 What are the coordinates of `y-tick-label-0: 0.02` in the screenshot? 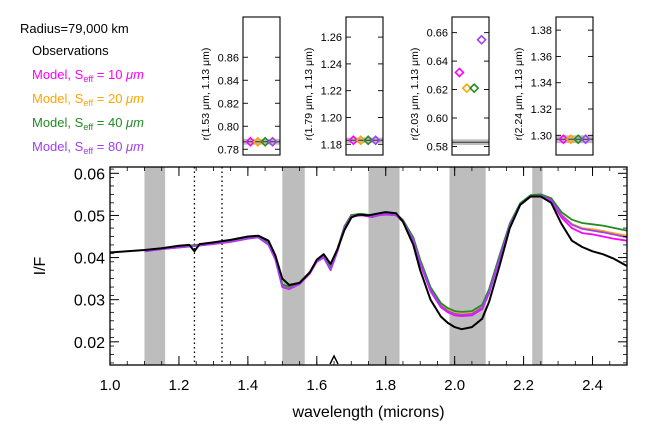 It's located at (89, 343).